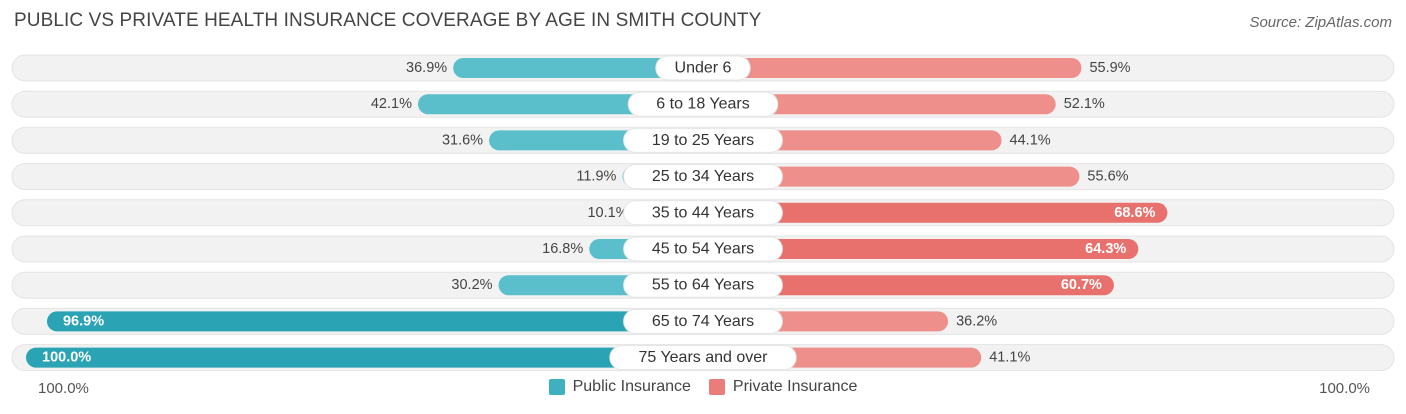 The image size is (1406, 414). Describe the element at coordinates (1009, 358) in the screenshot. I see `value-label-private: 41.1%` at that location.